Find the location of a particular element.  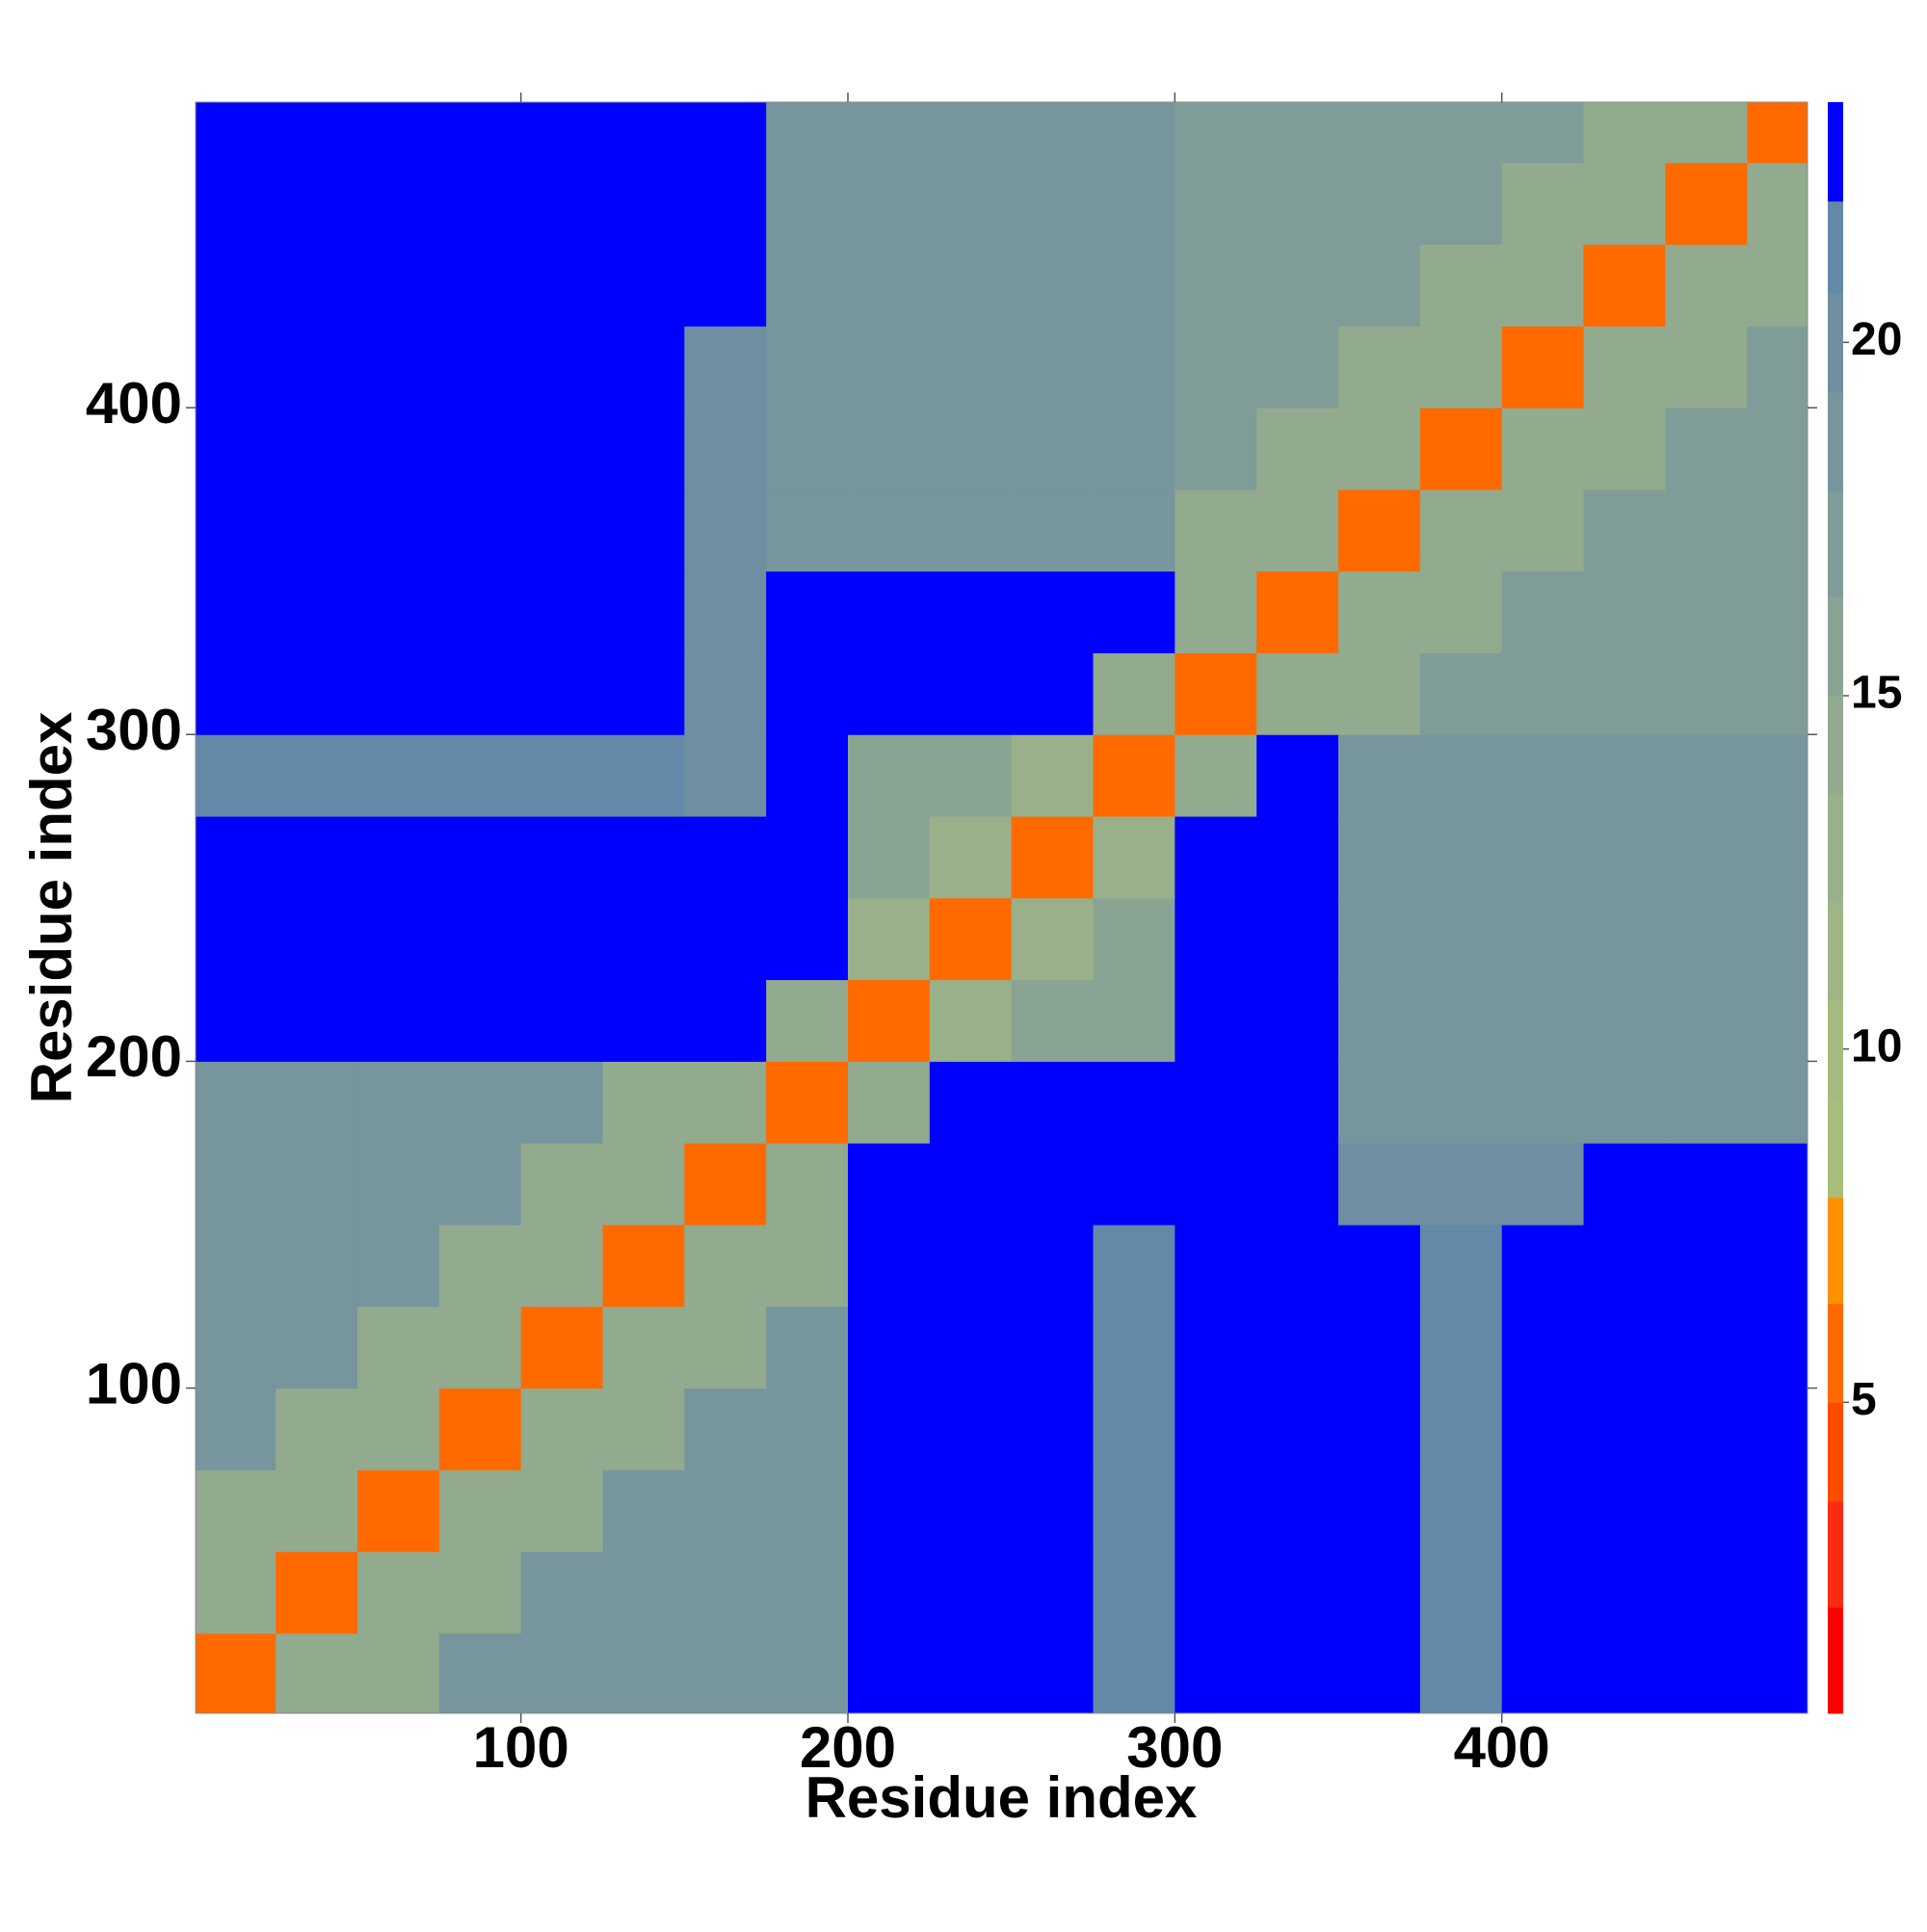

y-axis-title: Residue index is located at coordinates (51, 908).